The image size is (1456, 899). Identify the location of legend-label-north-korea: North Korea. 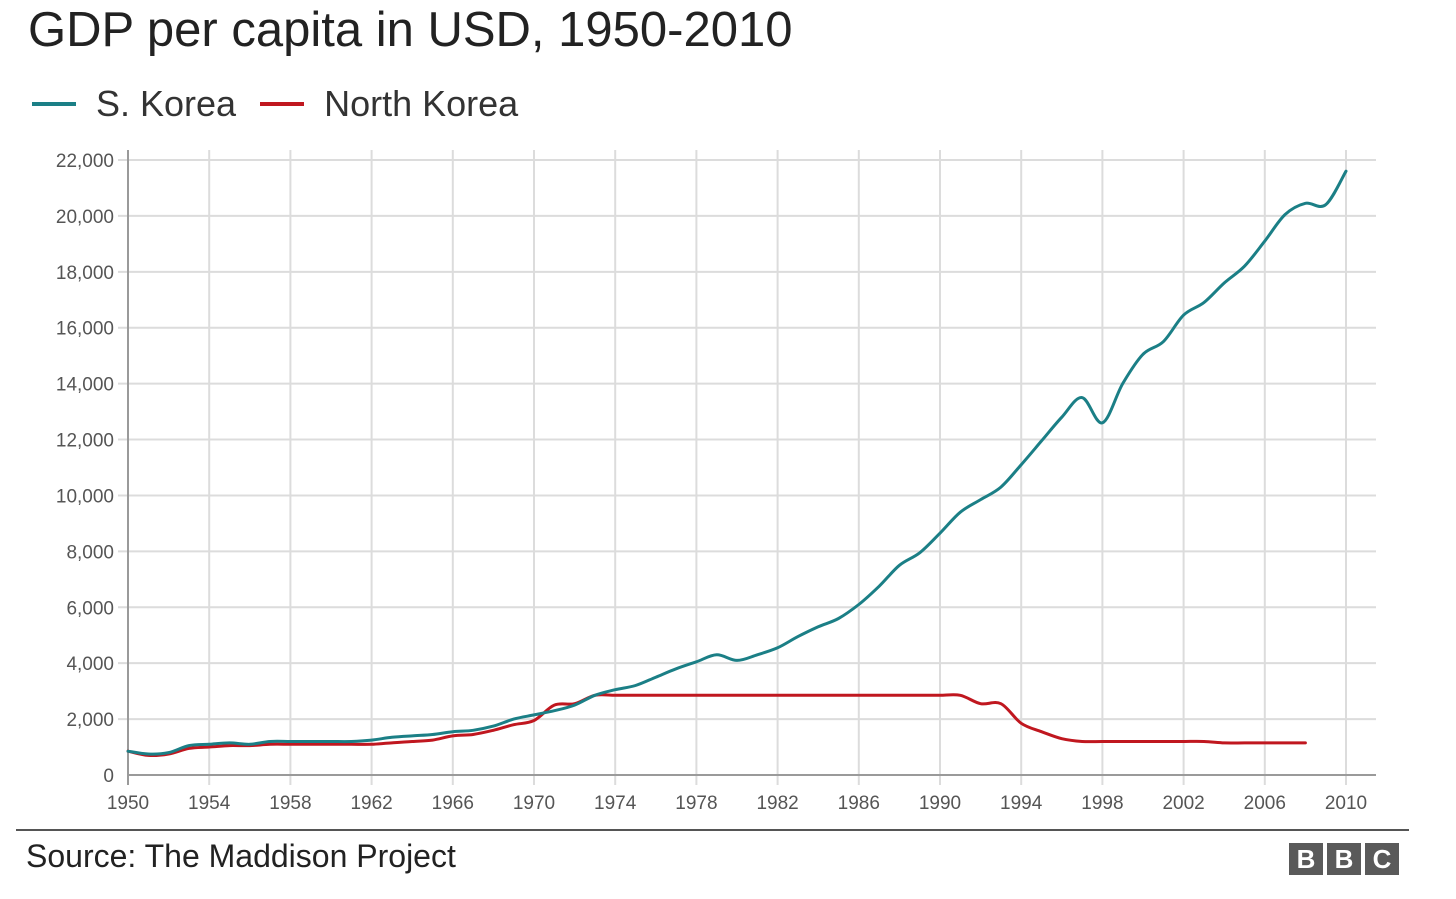
(421, 103).